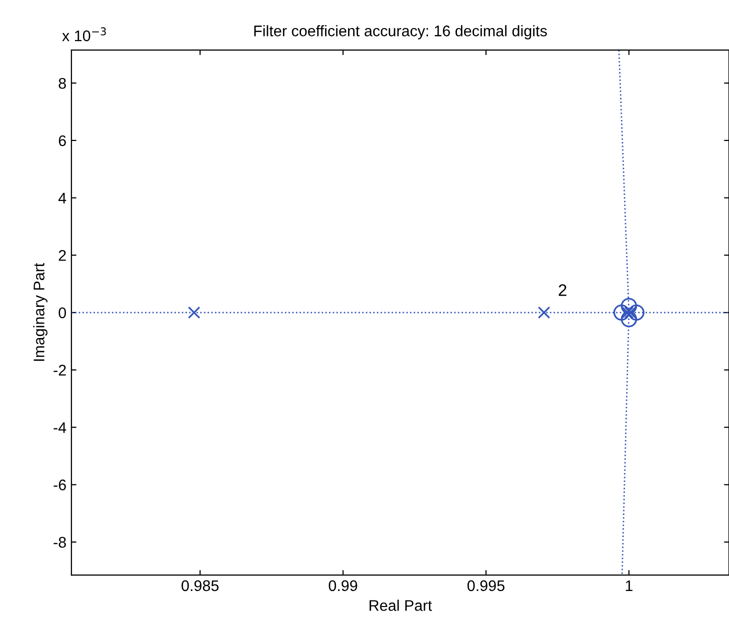 The width and height of the screenshot is (729, 634). I want to click on y-tick-label: 4, so click(62, 198).